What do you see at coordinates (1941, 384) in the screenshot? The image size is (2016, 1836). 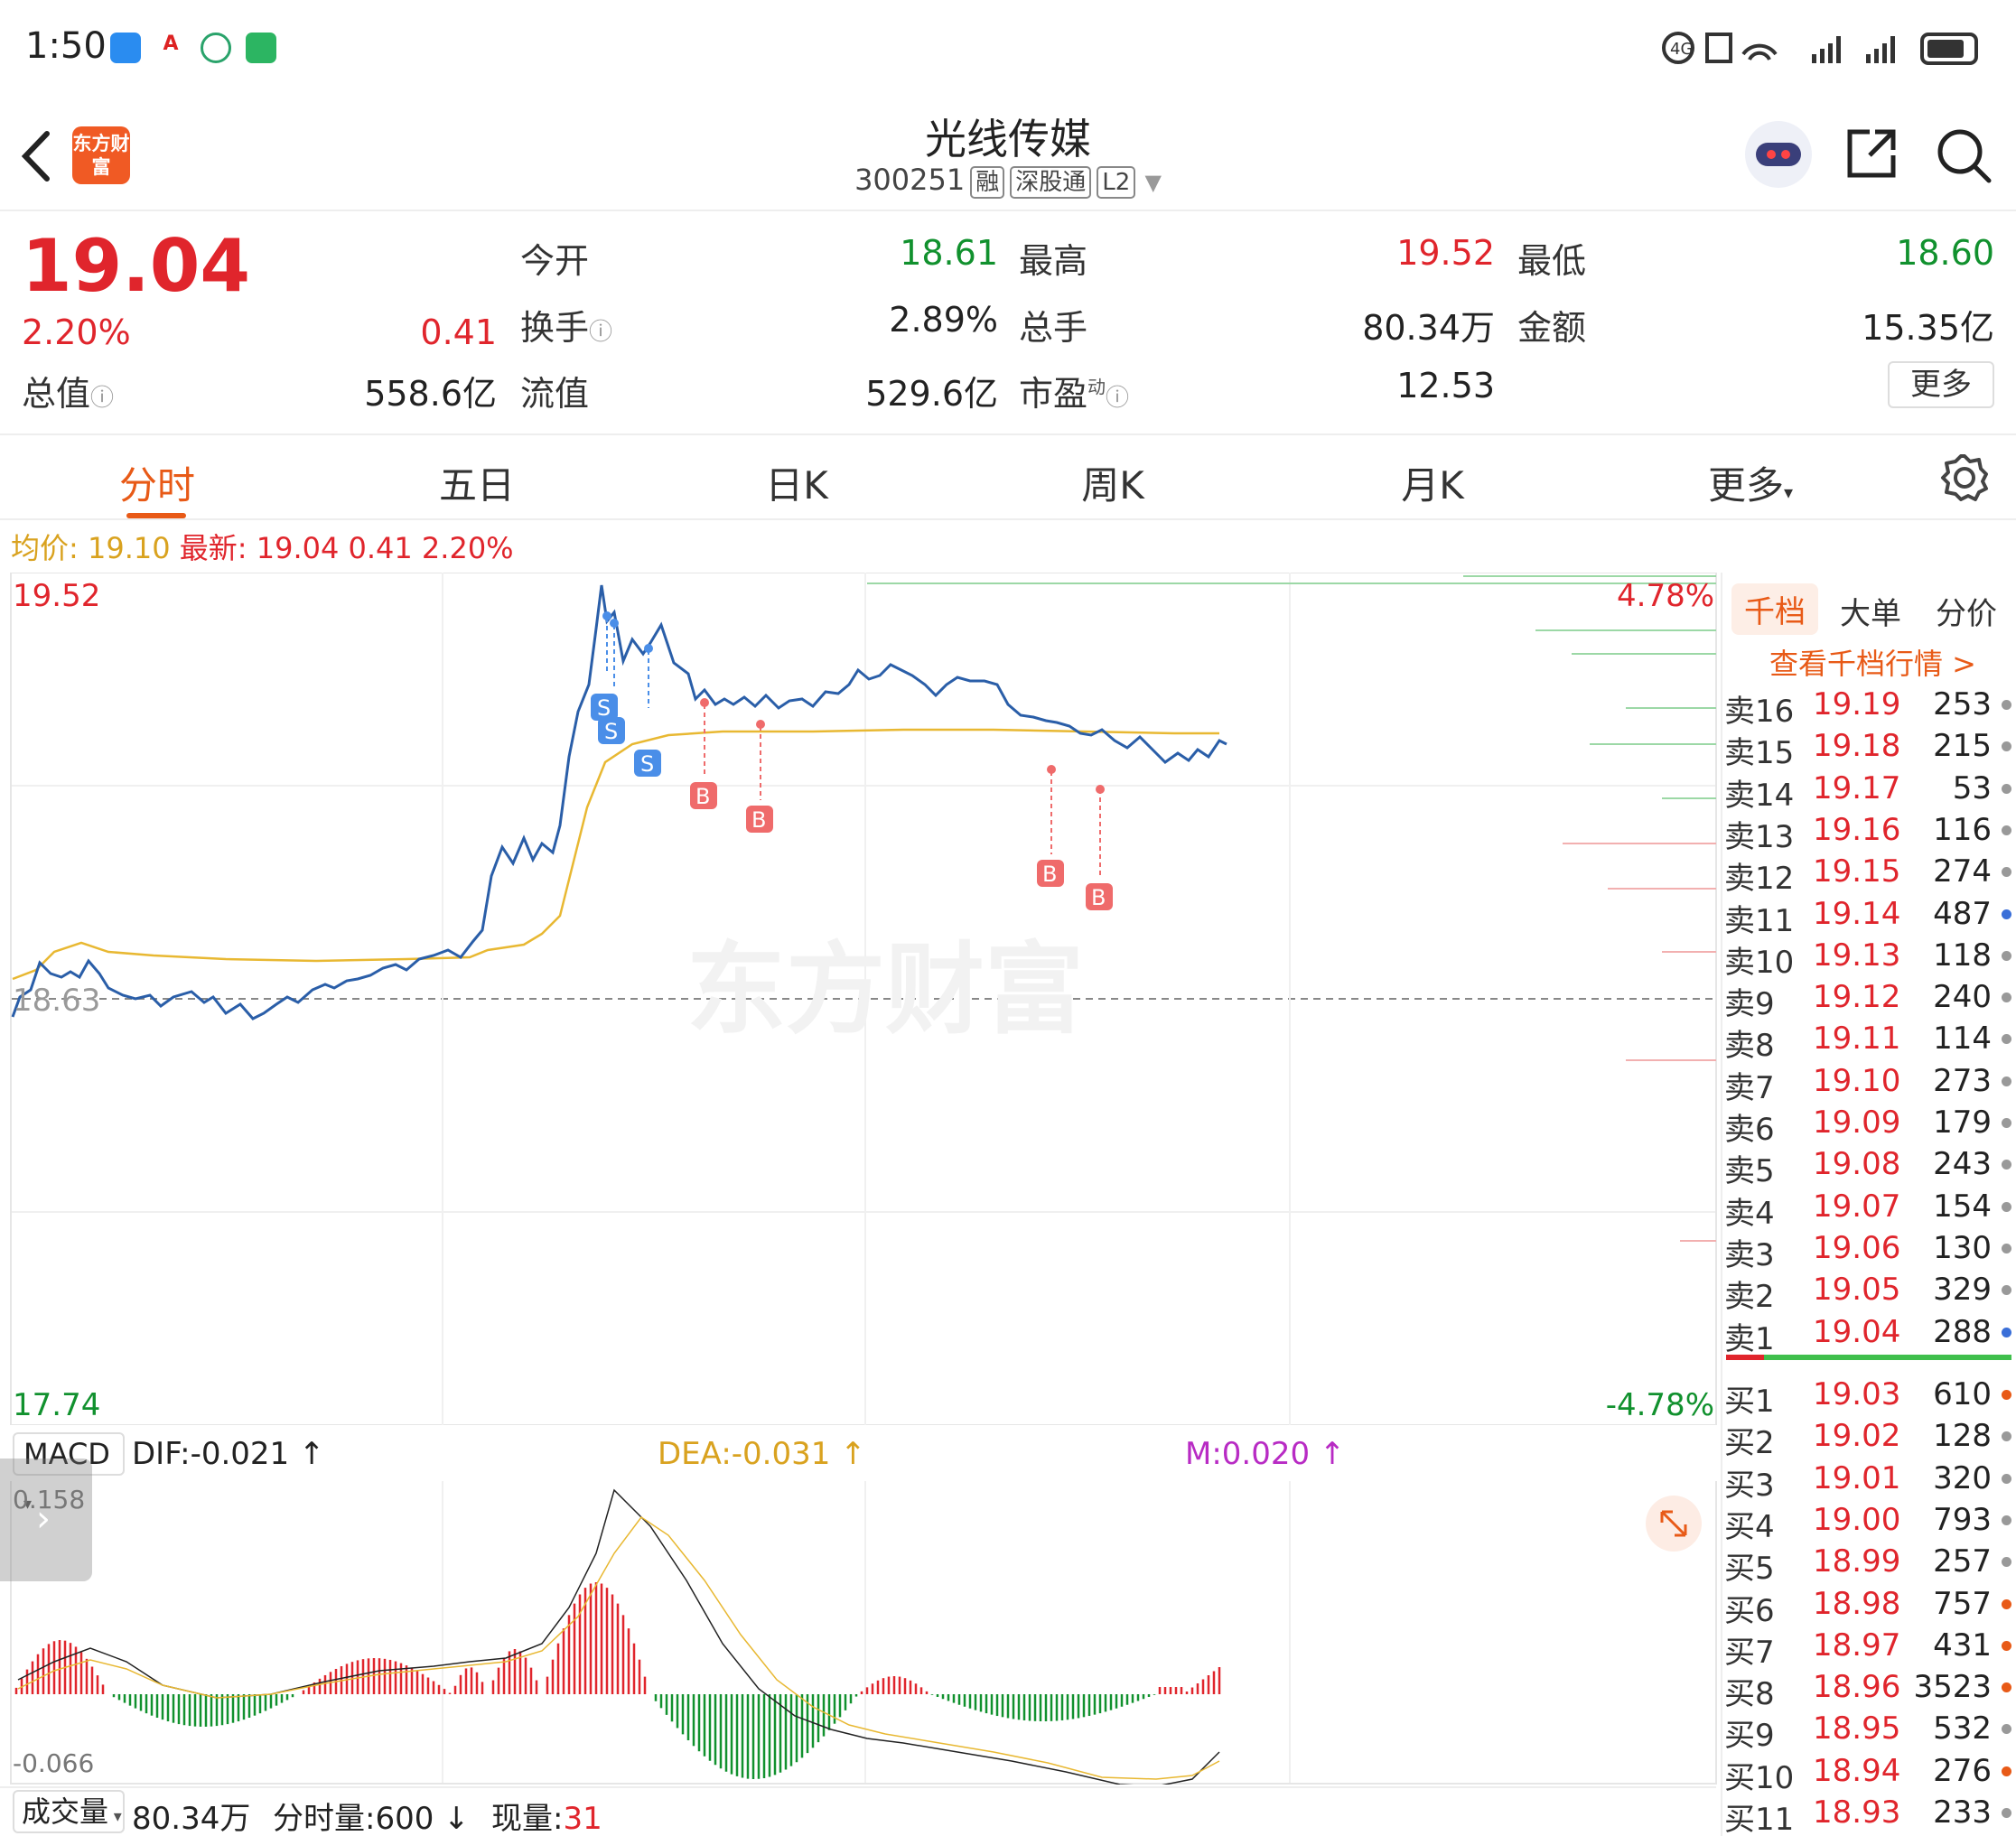 I see `more-button: 更多` at bounding box center [1941, 384].